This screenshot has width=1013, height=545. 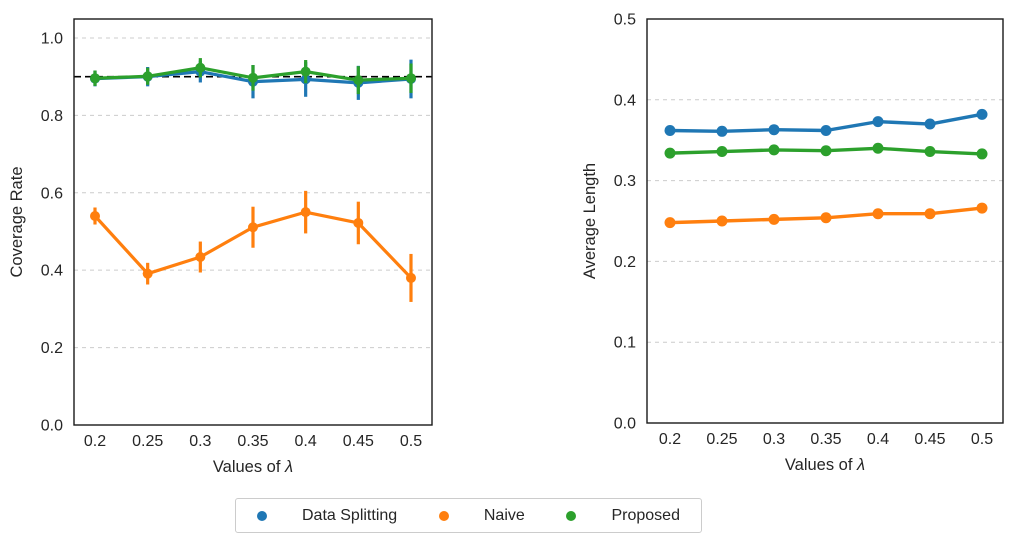 What do you see at coordinates (443, 515) in the screenshot?
I see `naive-marker-icon` at bounding box center [443, 515].